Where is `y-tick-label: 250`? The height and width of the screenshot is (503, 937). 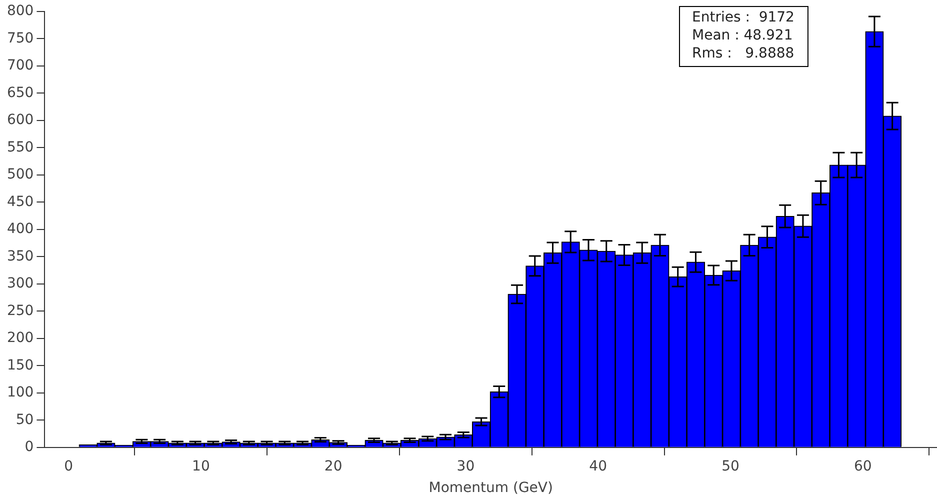 y-tick-label: 250 is located at coordinates (20, 310).